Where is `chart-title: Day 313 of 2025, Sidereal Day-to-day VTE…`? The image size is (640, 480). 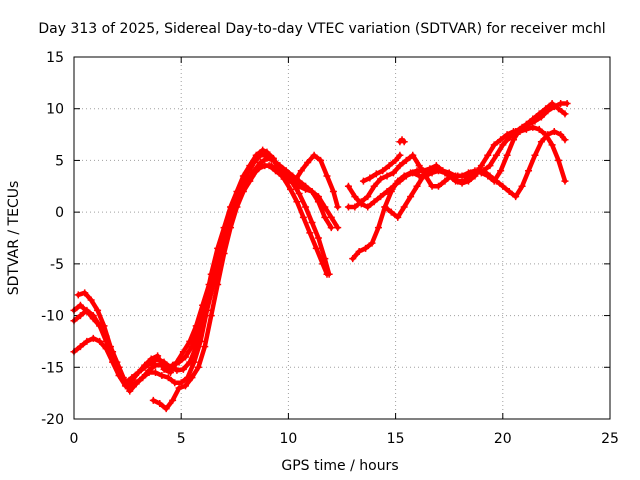 chart-title: Day 313 of 2025, Sidereal Day-to-day VTE… is located at coordinates (321, 29).